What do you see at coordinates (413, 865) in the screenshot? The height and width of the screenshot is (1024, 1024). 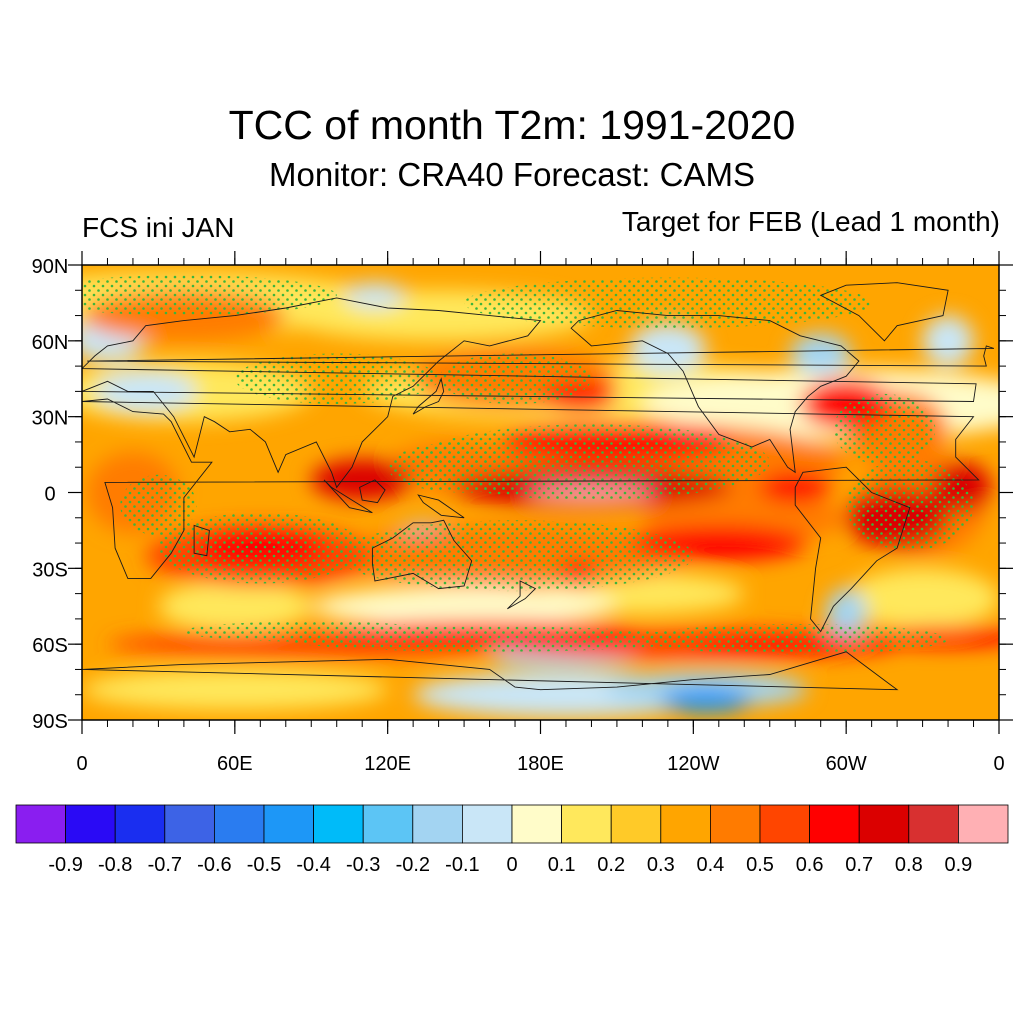 I see `colorbar-label: -0.2` at bounding box center [413, 865].